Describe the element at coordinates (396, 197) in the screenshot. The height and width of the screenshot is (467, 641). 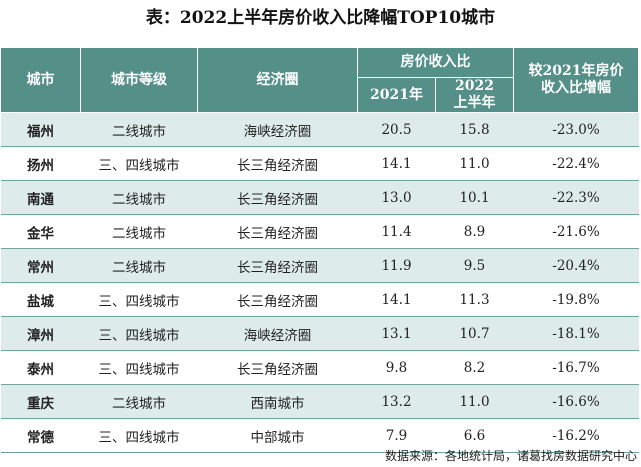
I see `cell-ratio-2021: 13.0` at that location.